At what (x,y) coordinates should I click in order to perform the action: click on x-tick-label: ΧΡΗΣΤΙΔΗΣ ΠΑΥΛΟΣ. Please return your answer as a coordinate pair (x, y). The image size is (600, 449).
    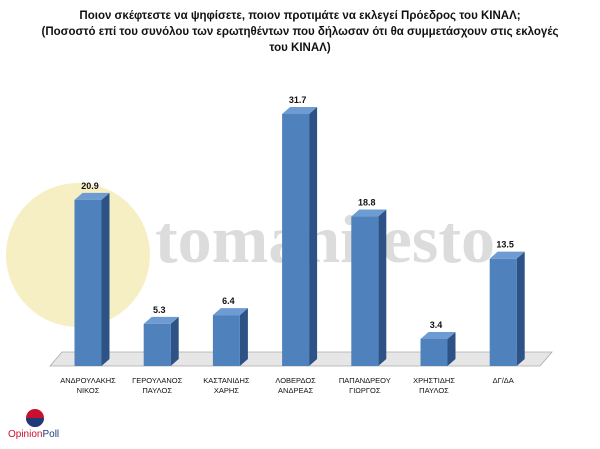
    Looking at the image, I should click on (434, 385).